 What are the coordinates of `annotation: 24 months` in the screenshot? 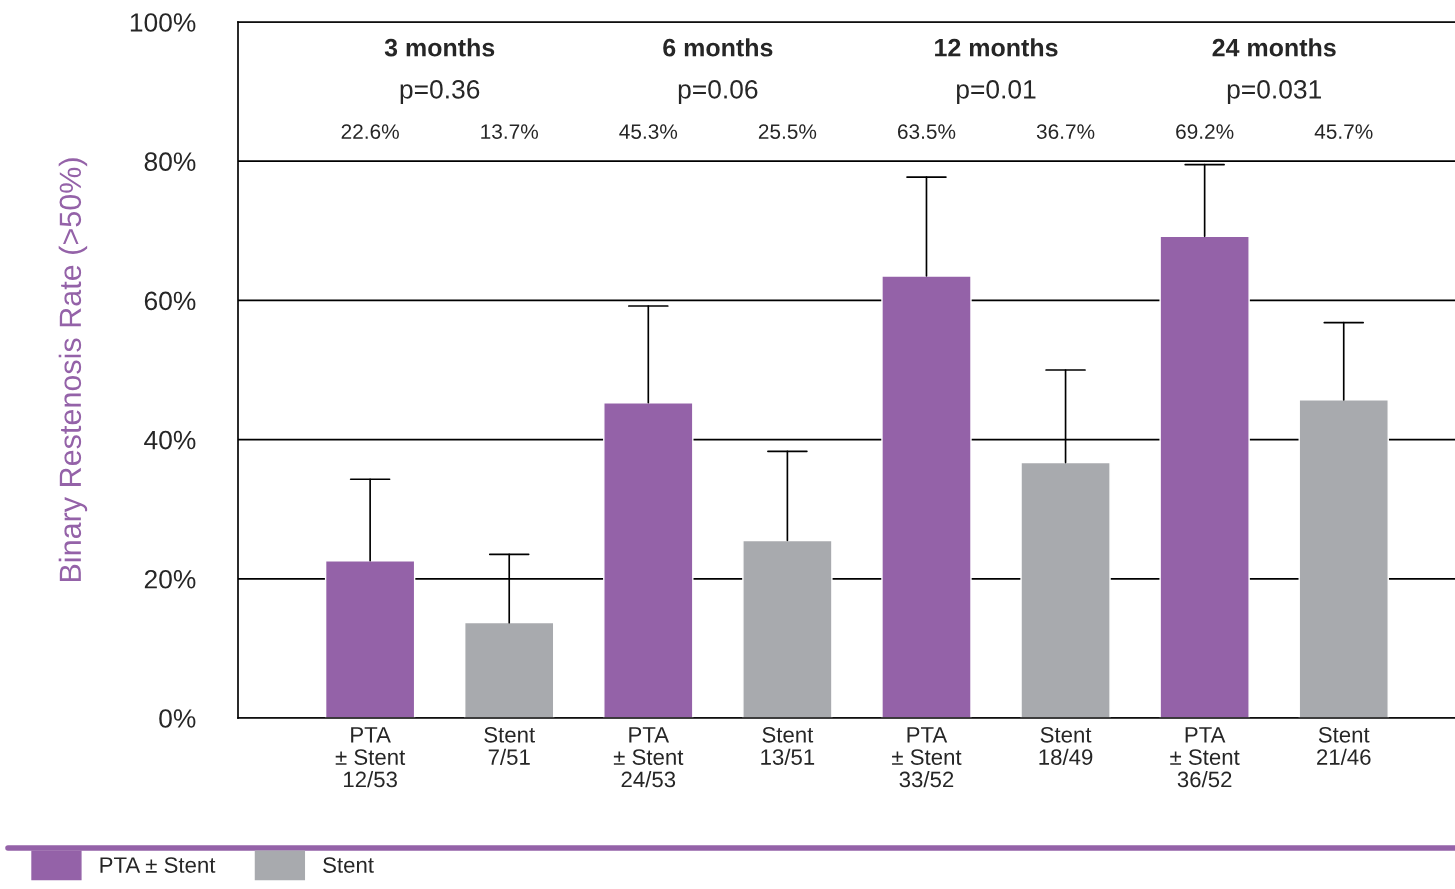 It's located at (1274, 47).